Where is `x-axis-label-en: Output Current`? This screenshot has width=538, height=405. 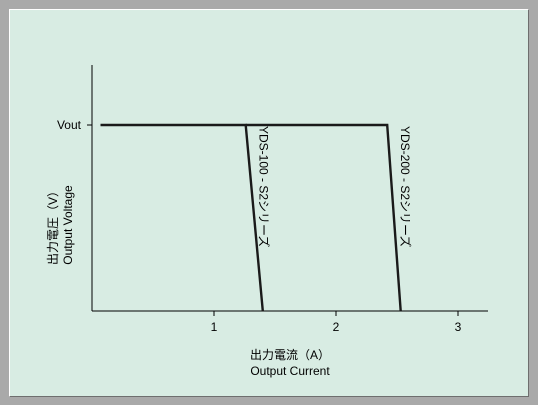
x-axis-label-en: Output Current is located at coordinates (290, 371).